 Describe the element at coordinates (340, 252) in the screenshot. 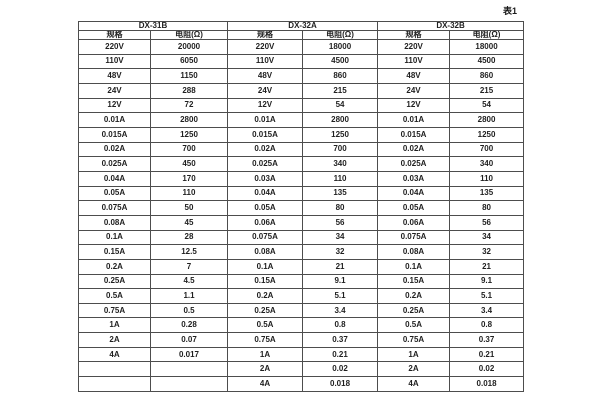

I see `resistance-cell: 32` at that location.